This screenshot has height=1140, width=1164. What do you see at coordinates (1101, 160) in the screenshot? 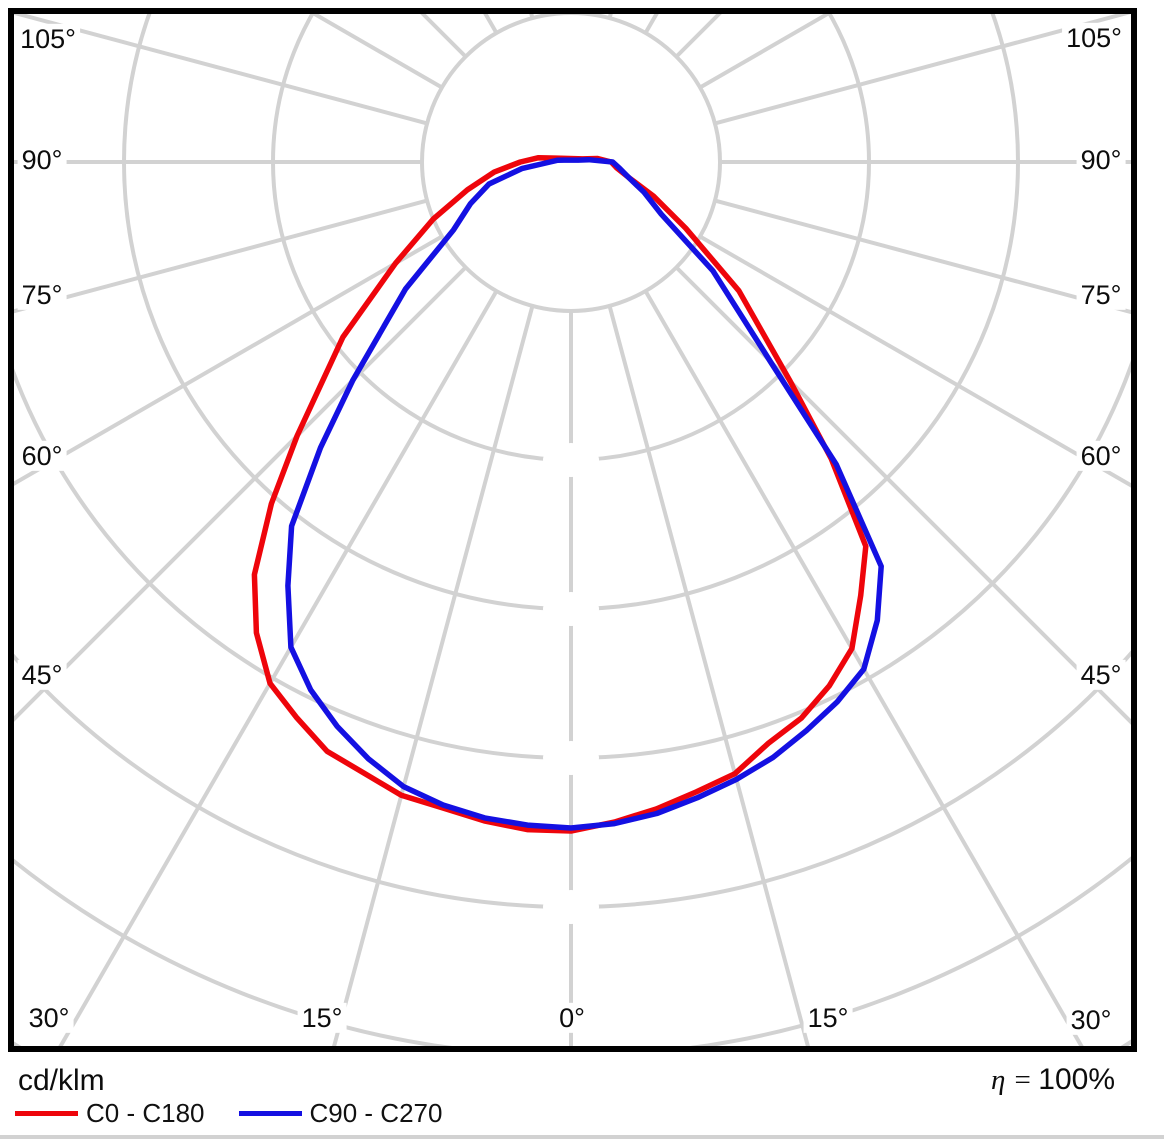
I see `angle-label-right-90: 90°` at bounding box center [1101, 160].